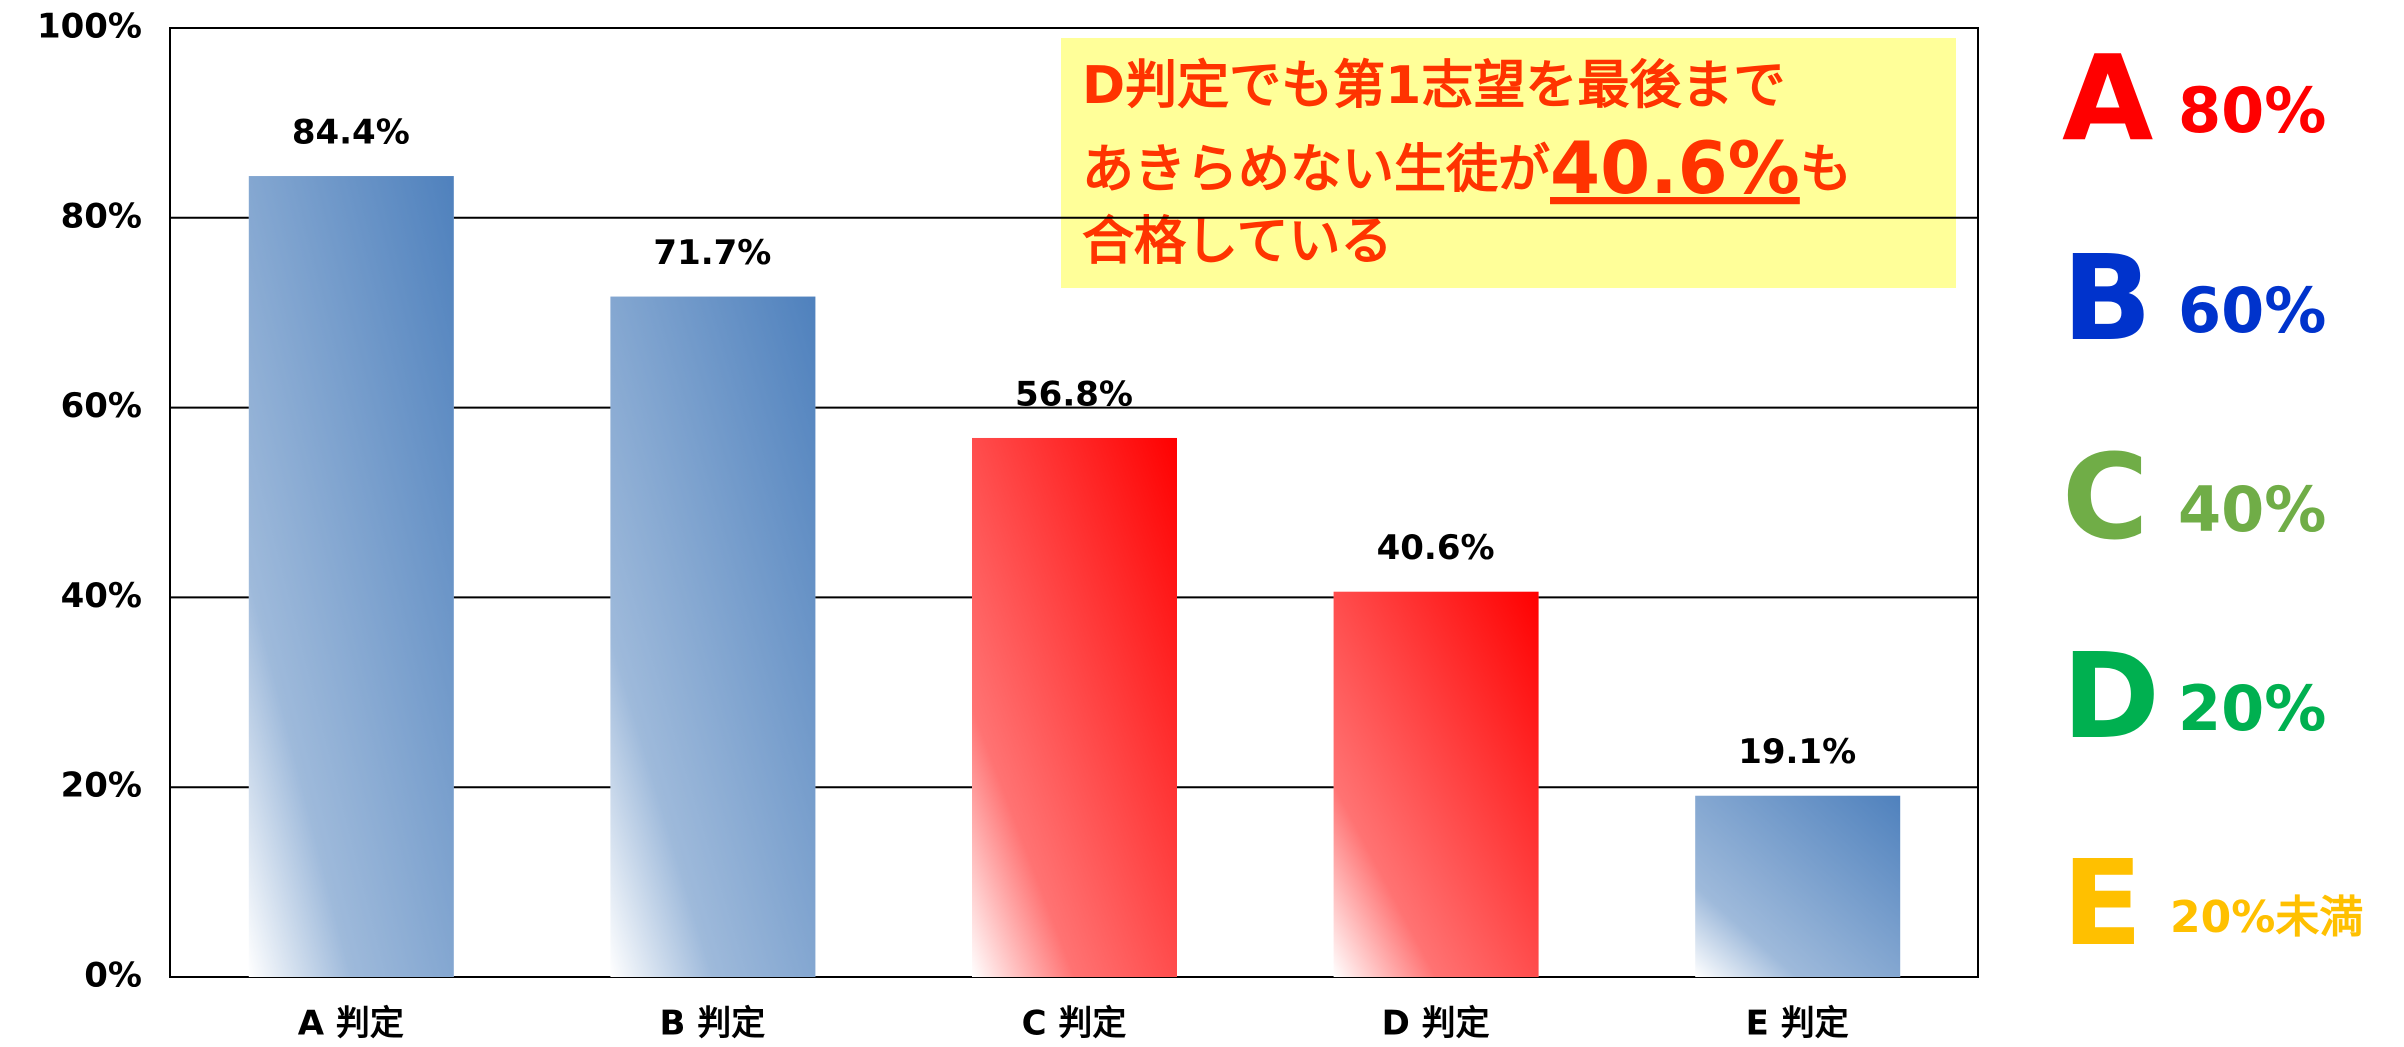 This screenshot has height=1047, width=2404. Describe the element at coordinates (2252, 310) in the screenshot. I see `legend-label: 60%` at that location.